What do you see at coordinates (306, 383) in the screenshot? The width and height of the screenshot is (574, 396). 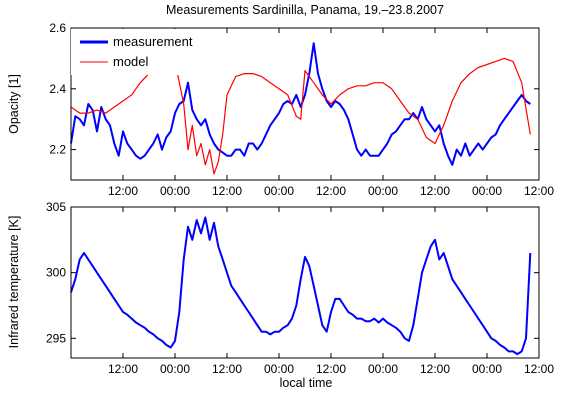 I see `x-axis-label: local time` at bounding box center [306, 383].